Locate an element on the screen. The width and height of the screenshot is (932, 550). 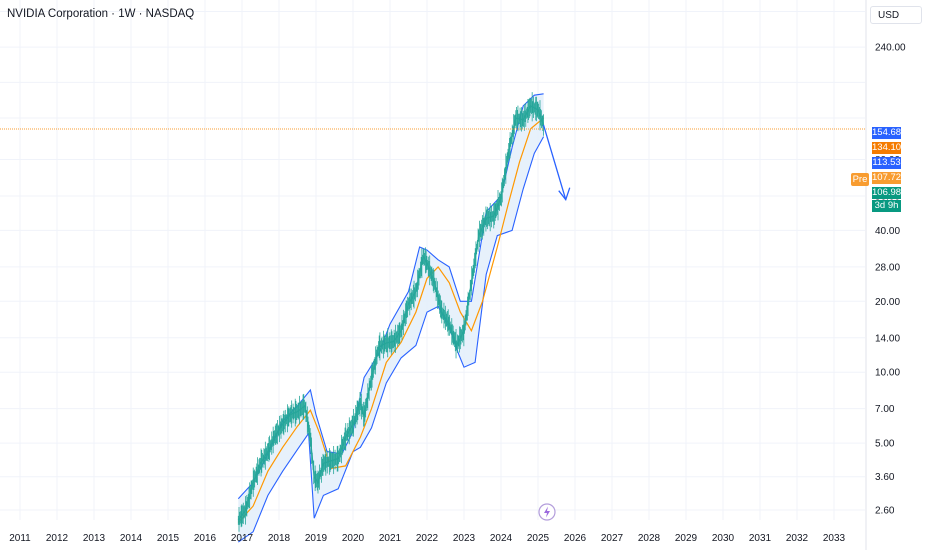
x-tick-label: 2018 is located at coordinates (279, 538).